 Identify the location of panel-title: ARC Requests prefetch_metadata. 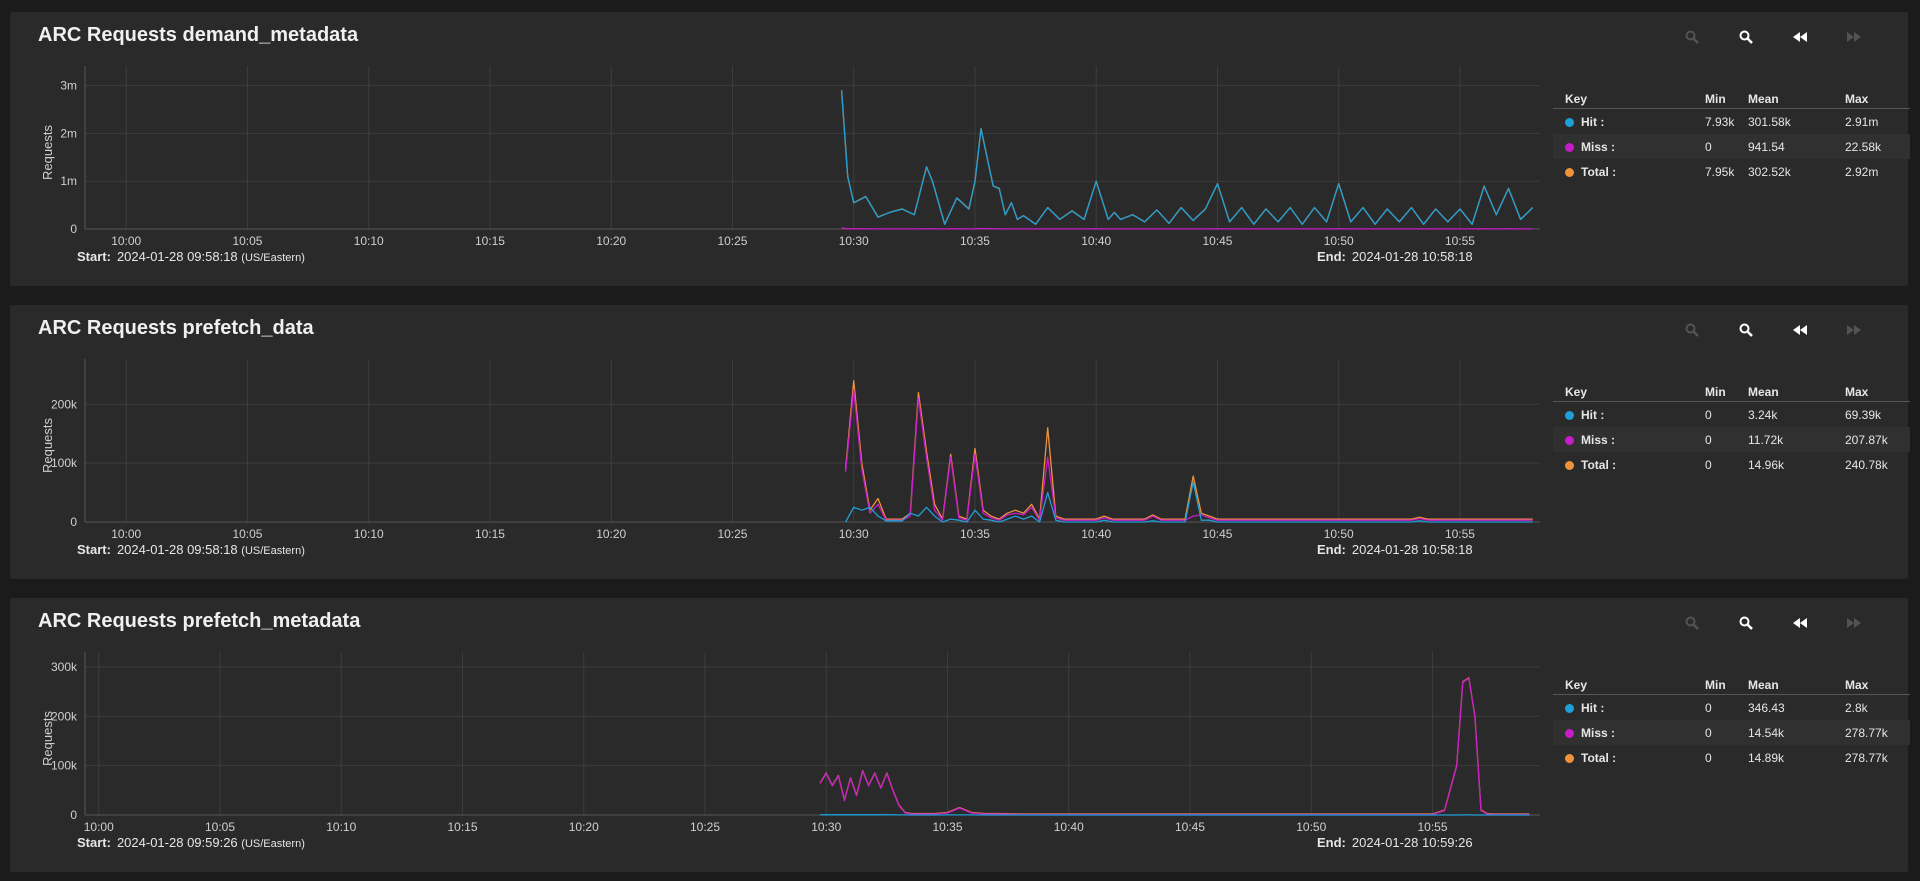
(199, 621).